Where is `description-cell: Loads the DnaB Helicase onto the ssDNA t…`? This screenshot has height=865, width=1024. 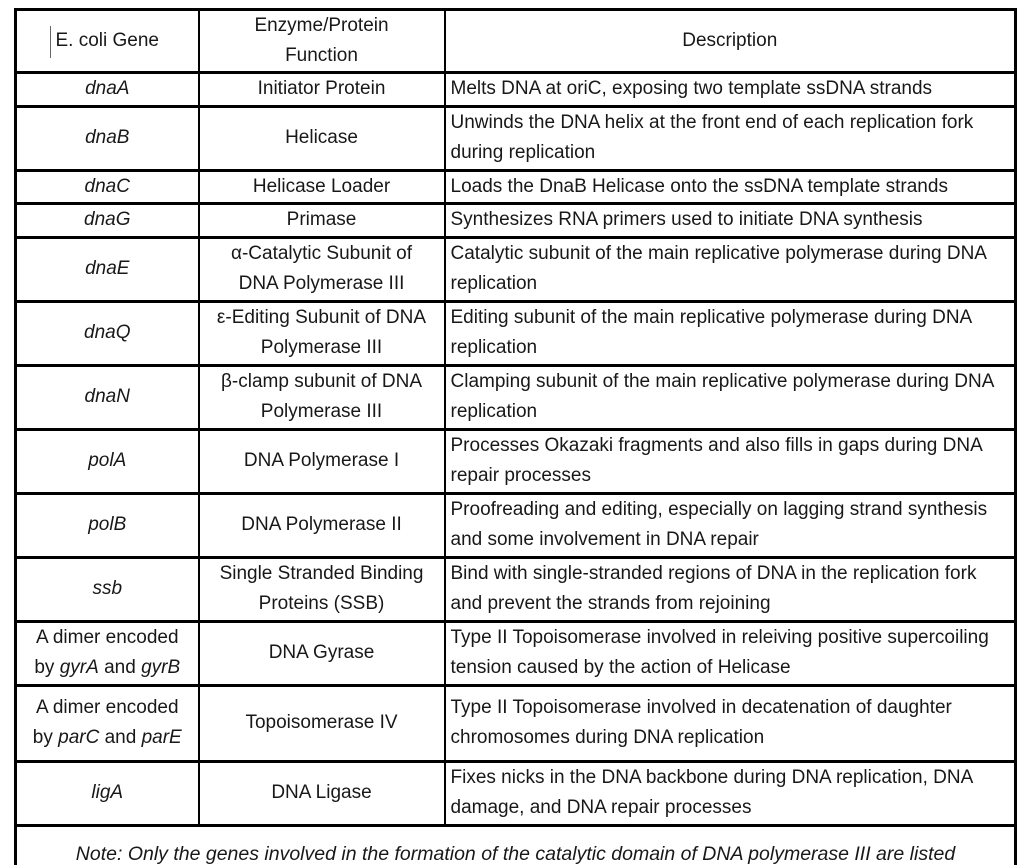
description-cell: Loads the DnaB Helicase onto the ssDNA t… is located at coordinates (730, 186).